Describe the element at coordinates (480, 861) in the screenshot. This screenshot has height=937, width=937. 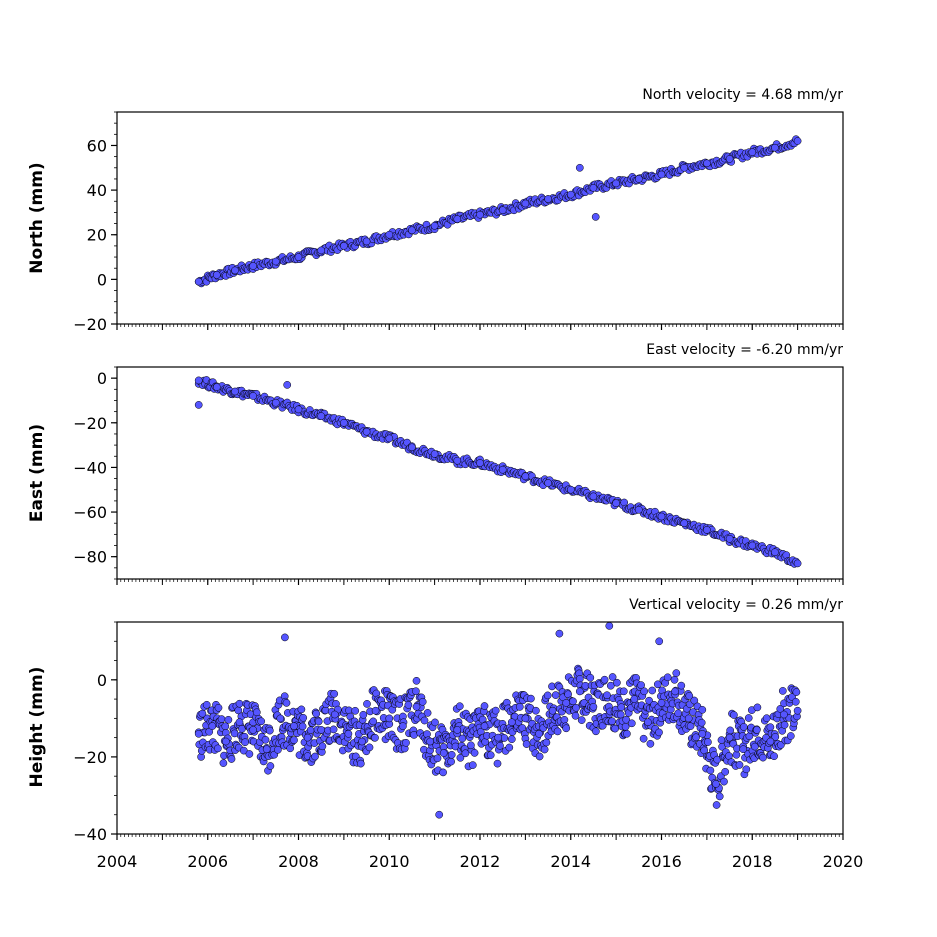
I see `height-x-tick-label: 2012` at that location.